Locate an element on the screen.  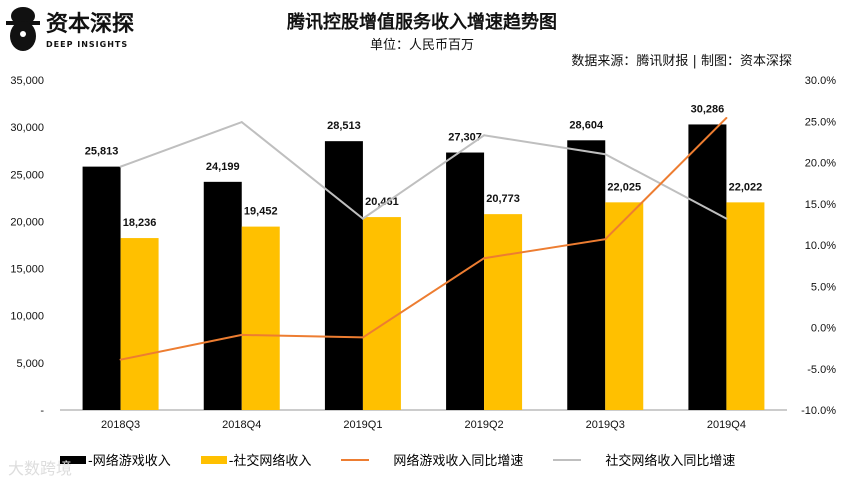
y2-tick-label: 30.0% is located at coordinates (820, 81).